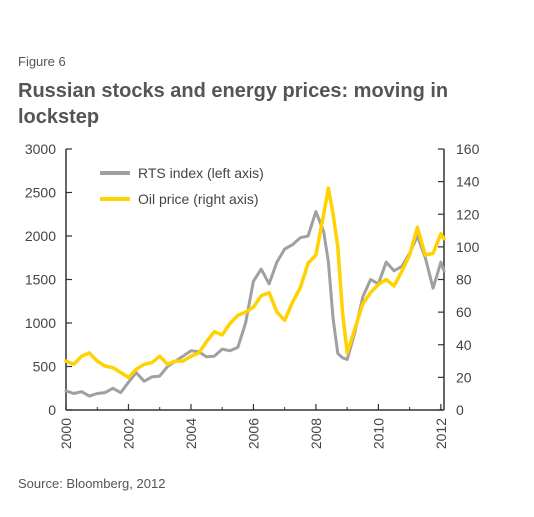  Describe the element at coordinates (201, 173) in the screenshot. I see `legend-label: RTS index (left axis)` at that location.